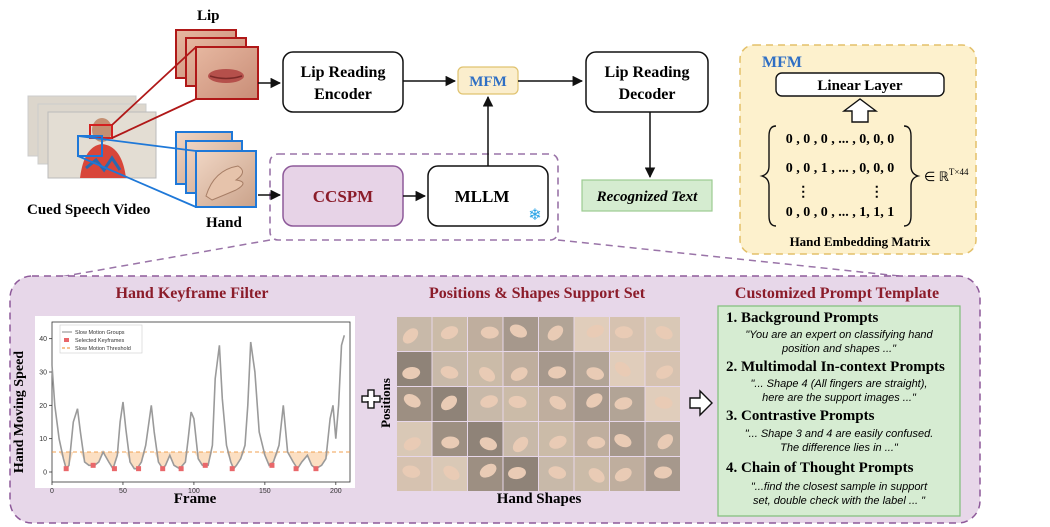  I want to click on legend-box, so click(101, 339).